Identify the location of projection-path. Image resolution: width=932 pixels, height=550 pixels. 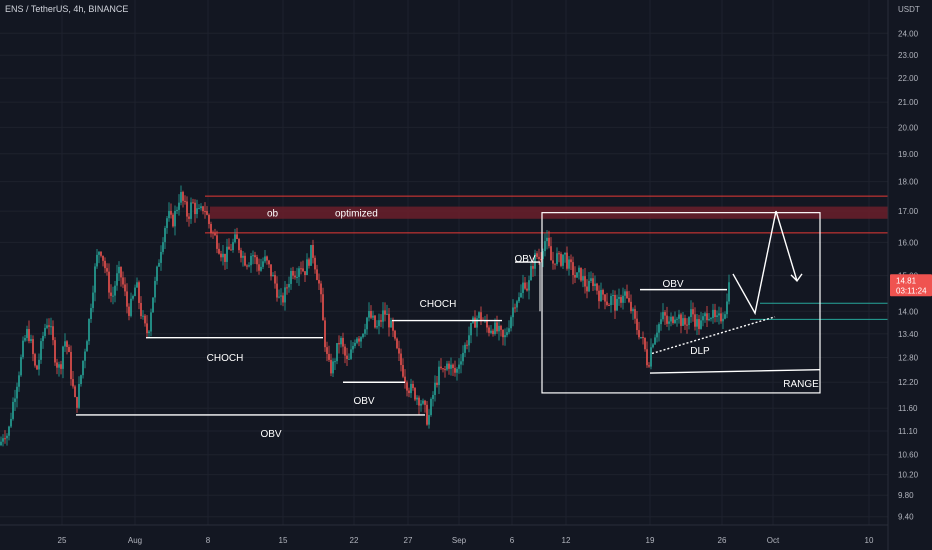
(765, 263).